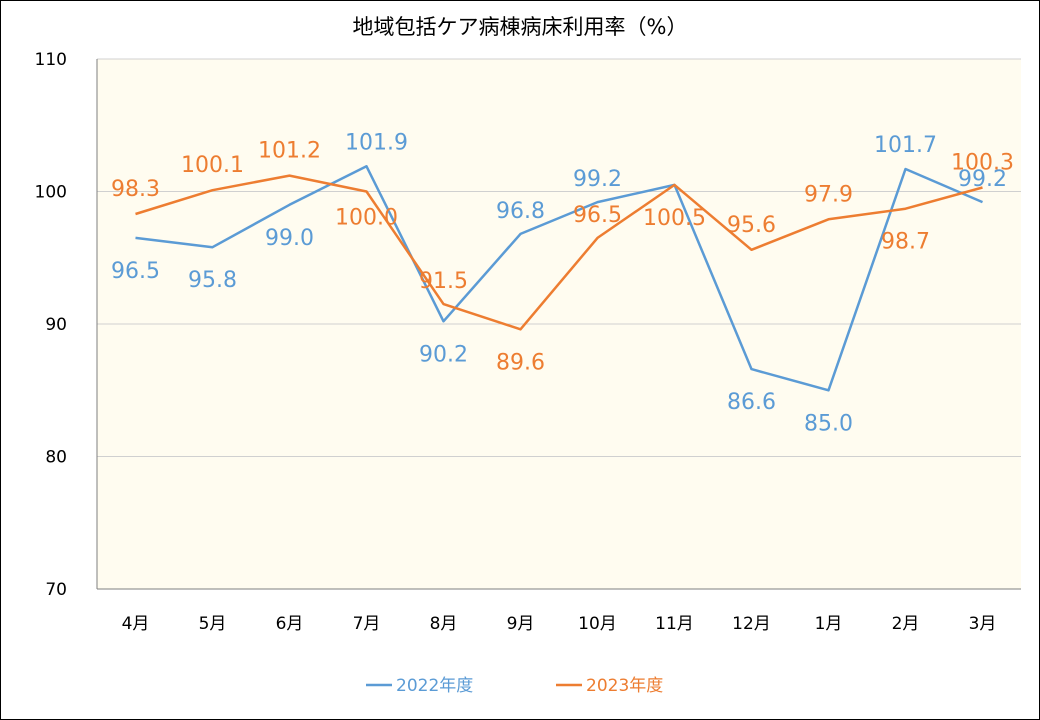  Describe the element at coordinates (905, 145) in the screenshot. I see `data-label: 101.7` at that location.